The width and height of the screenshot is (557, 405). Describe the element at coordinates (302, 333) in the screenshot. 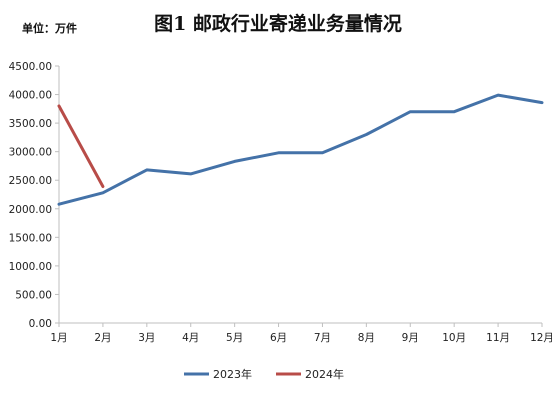

I see `x-ticks: 1月 2月 3月 4月 5月 6月 7月 8月 9月 10月 11月 12月` at that location.